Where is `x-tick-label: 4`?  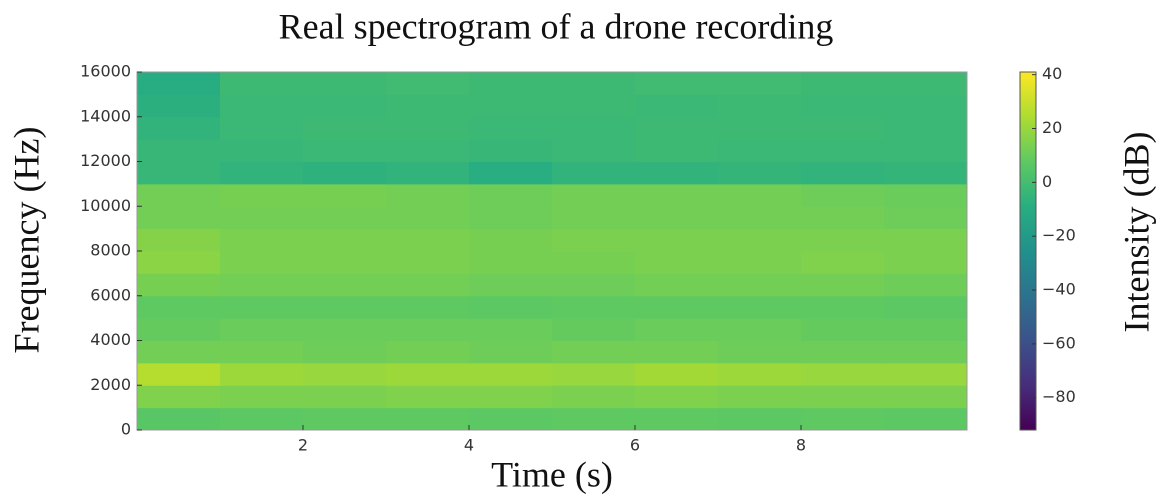 x-tick-label: 4 is located at coordinates (469, 445).